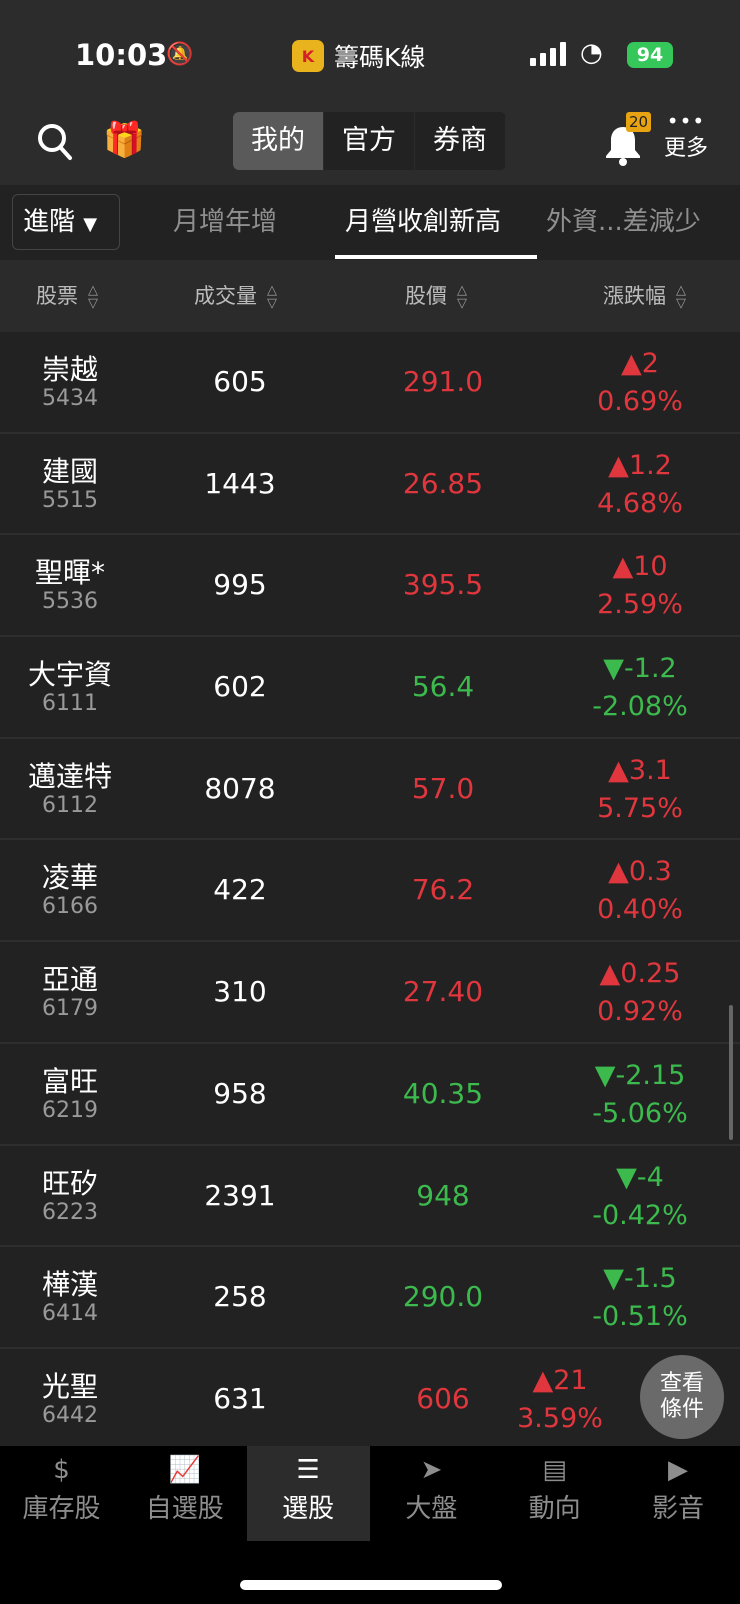 Image resolution: width=740 pixels, height=1604 pixels. I want to click on nav-label: 選股, so click(308, 1509).